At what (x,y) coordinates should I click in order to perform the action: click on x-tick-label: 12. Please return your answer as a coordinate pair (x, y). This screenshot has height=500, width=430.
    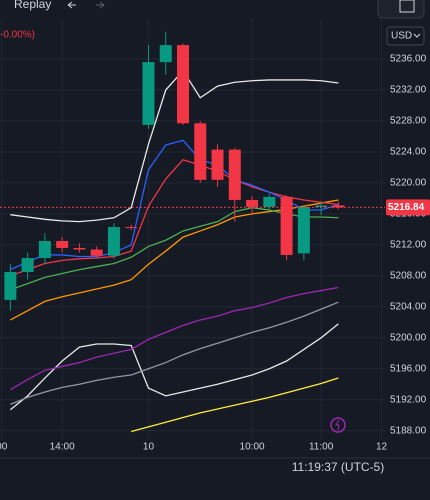
    Looking at the image, I should click on (382, 447).